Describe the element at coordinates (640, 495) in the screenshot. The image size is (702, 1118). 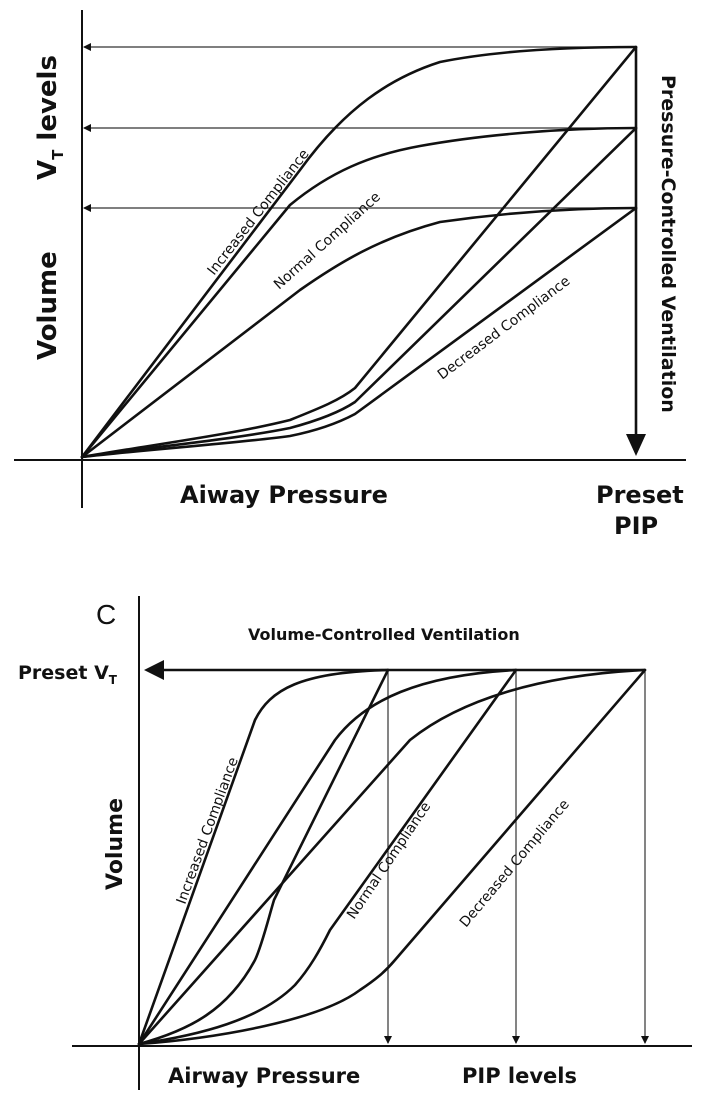
I see `panel-a-preset-label-line1: Preset` at that location.